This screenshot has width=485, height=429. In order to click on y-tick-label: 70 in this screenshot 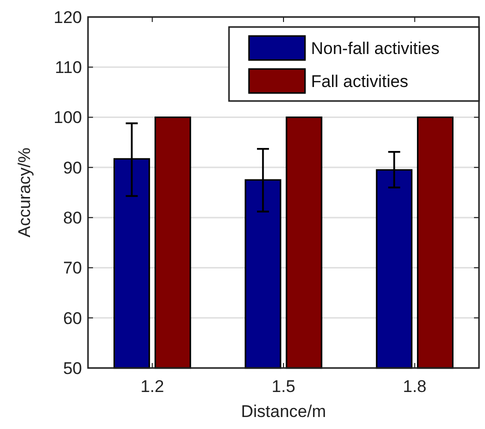, I will do `click(72, 268)`.